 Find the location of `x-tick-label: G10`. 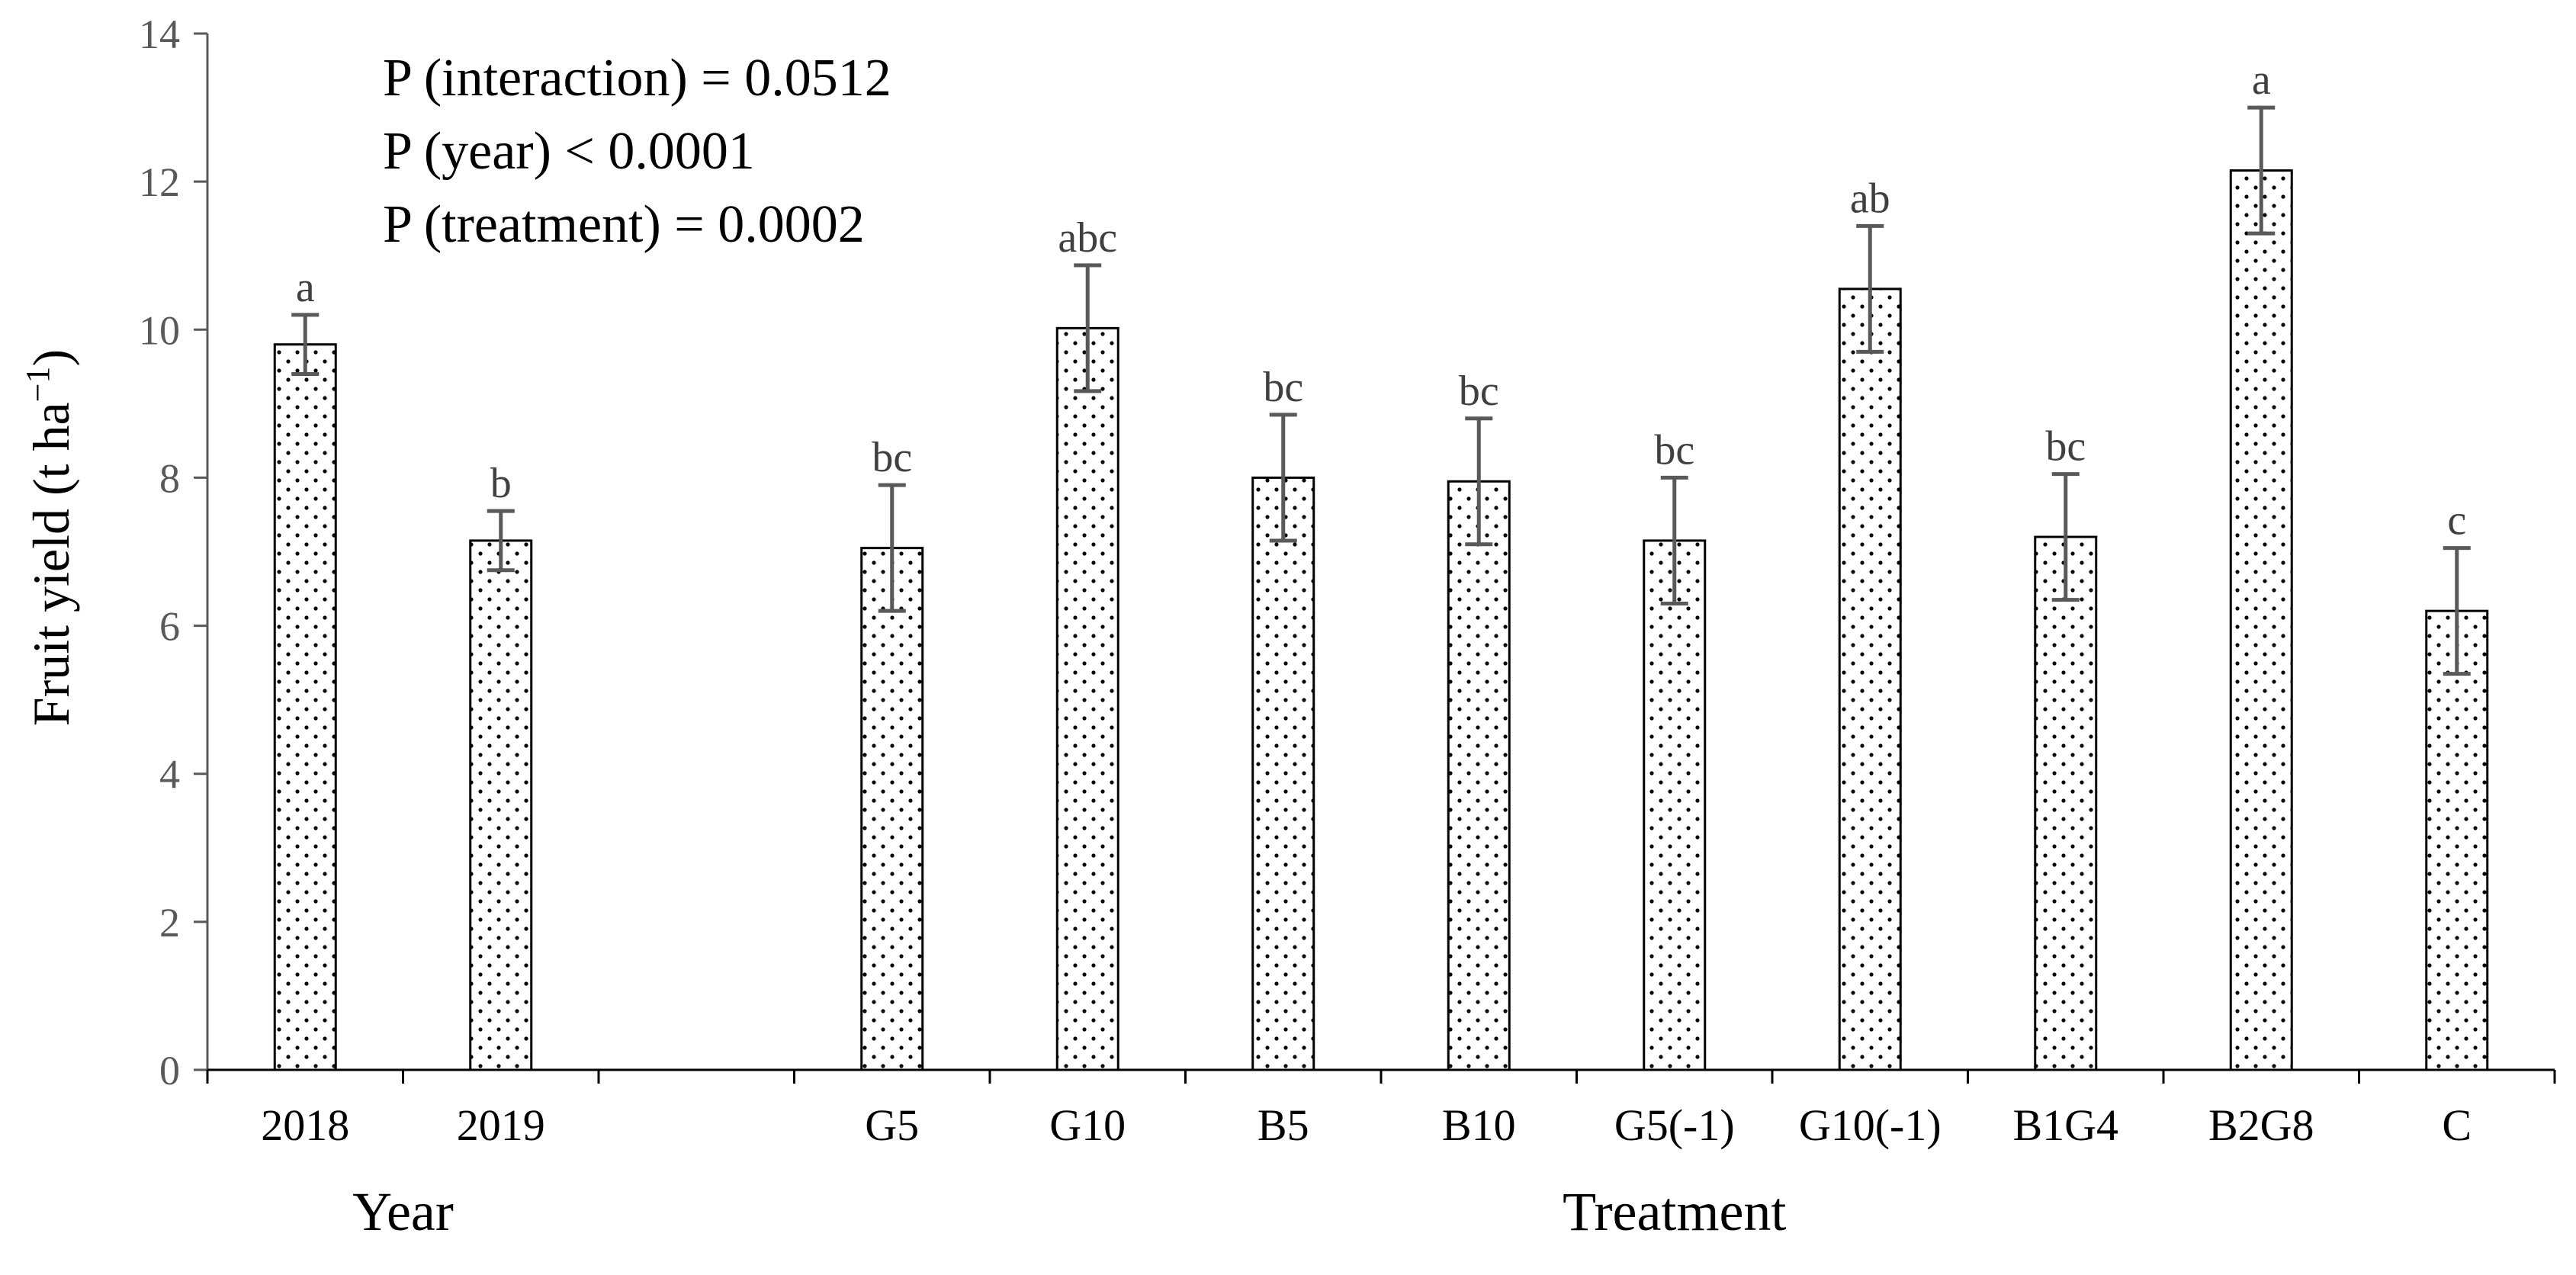

x-tick-label: G10 is located at coordinates (1087, 1125).